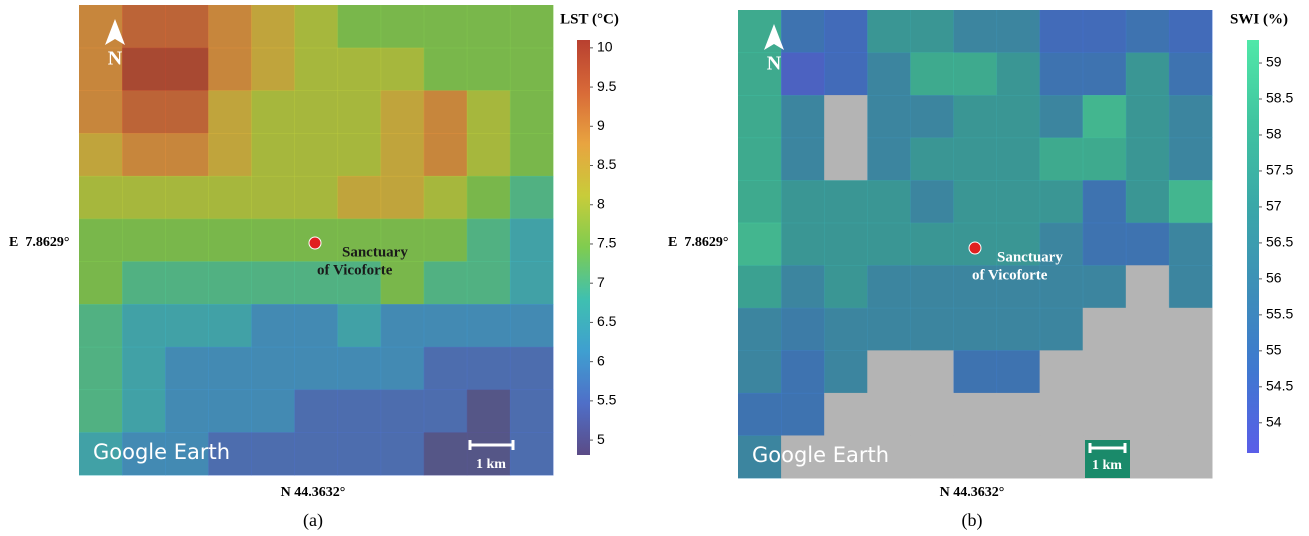 This screenshot has width=1309, height=536. I want to click on colorbar-title: SWI (%), so click(1259, 19).